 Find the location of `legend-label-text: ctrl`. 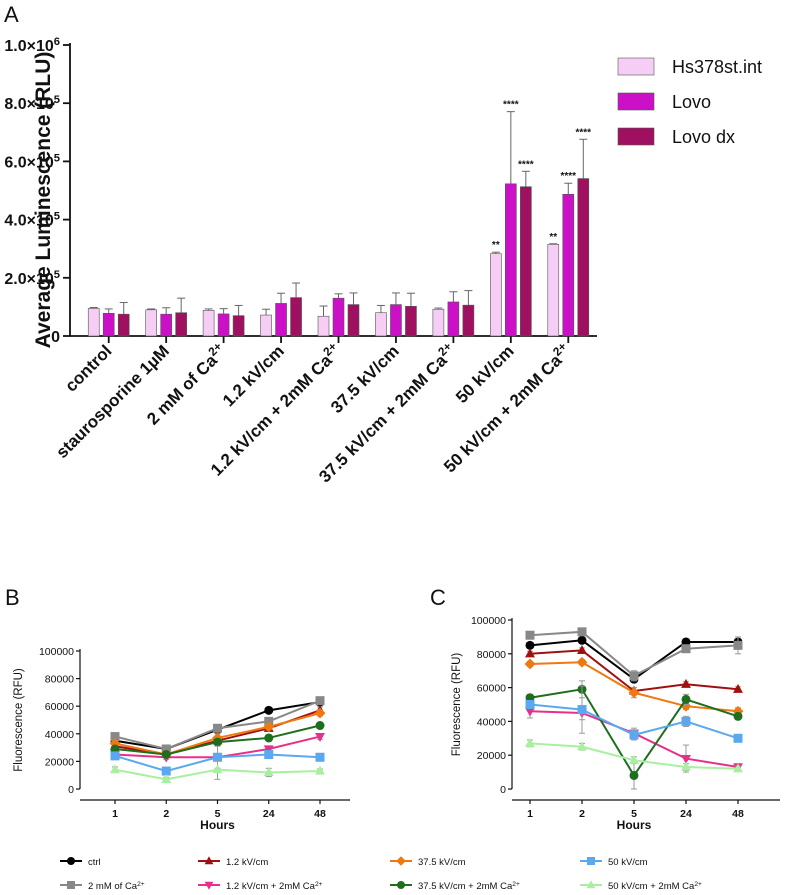

legend-label-text: ctrl is located at coordinates (94, 862).